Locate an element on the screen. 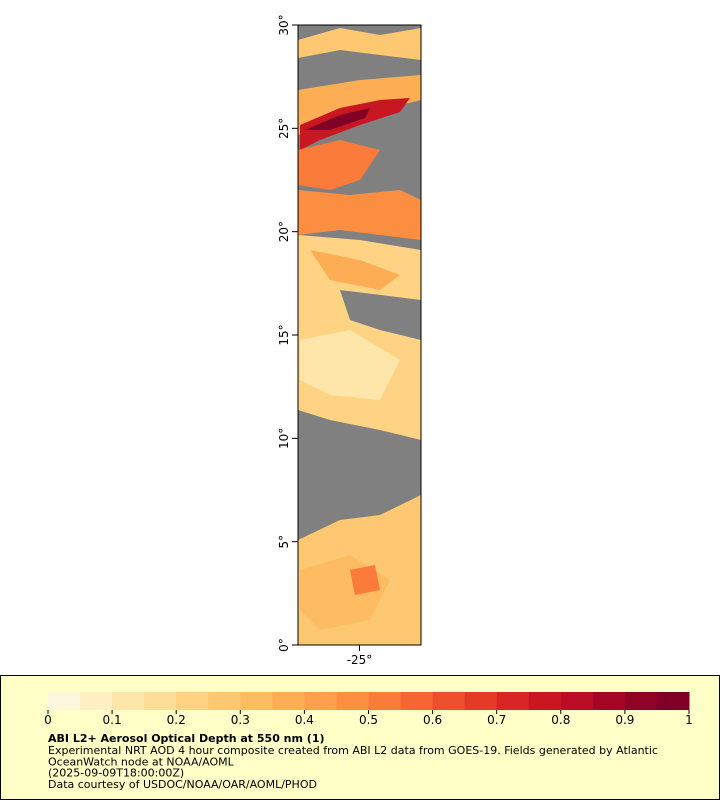 Image resolution: width=720 pixels, height=800 pixels. colorbar-tick-label: 0.2 is located at coordinates (176, 720).